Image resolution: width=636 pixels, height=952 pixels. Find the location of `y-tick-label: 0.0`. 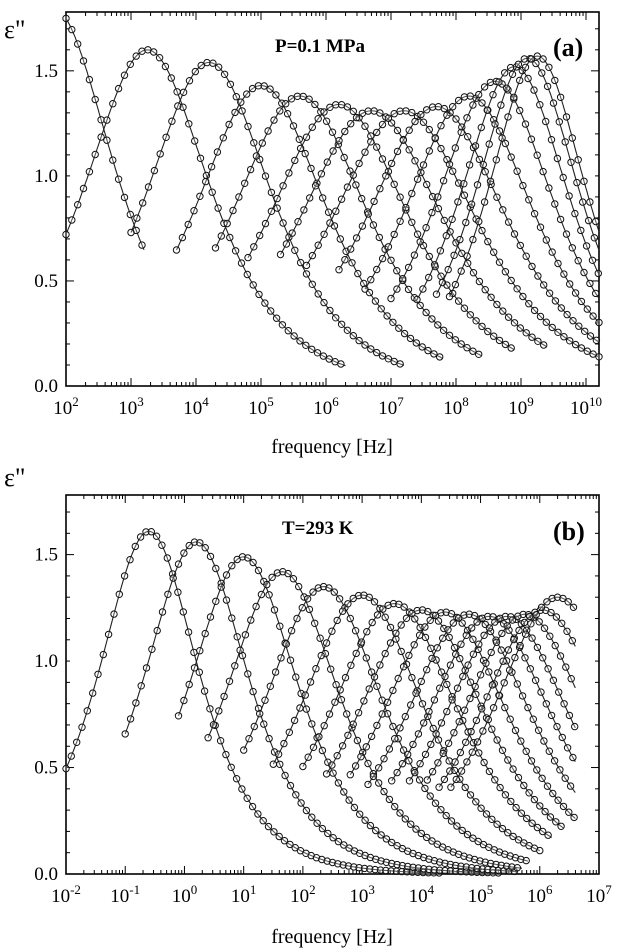

y-tick-label: 0.0 is located at coordinates (46, 874).